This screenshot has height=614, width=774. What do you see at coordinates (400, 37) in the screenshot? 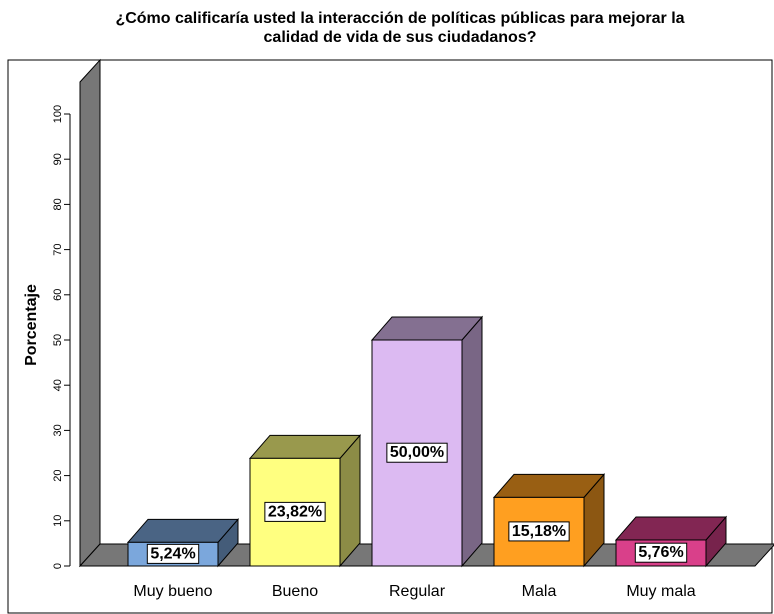
I see `chart-title: calidad de vida de sus ciudadanos?` at bounding box center [400, 37].